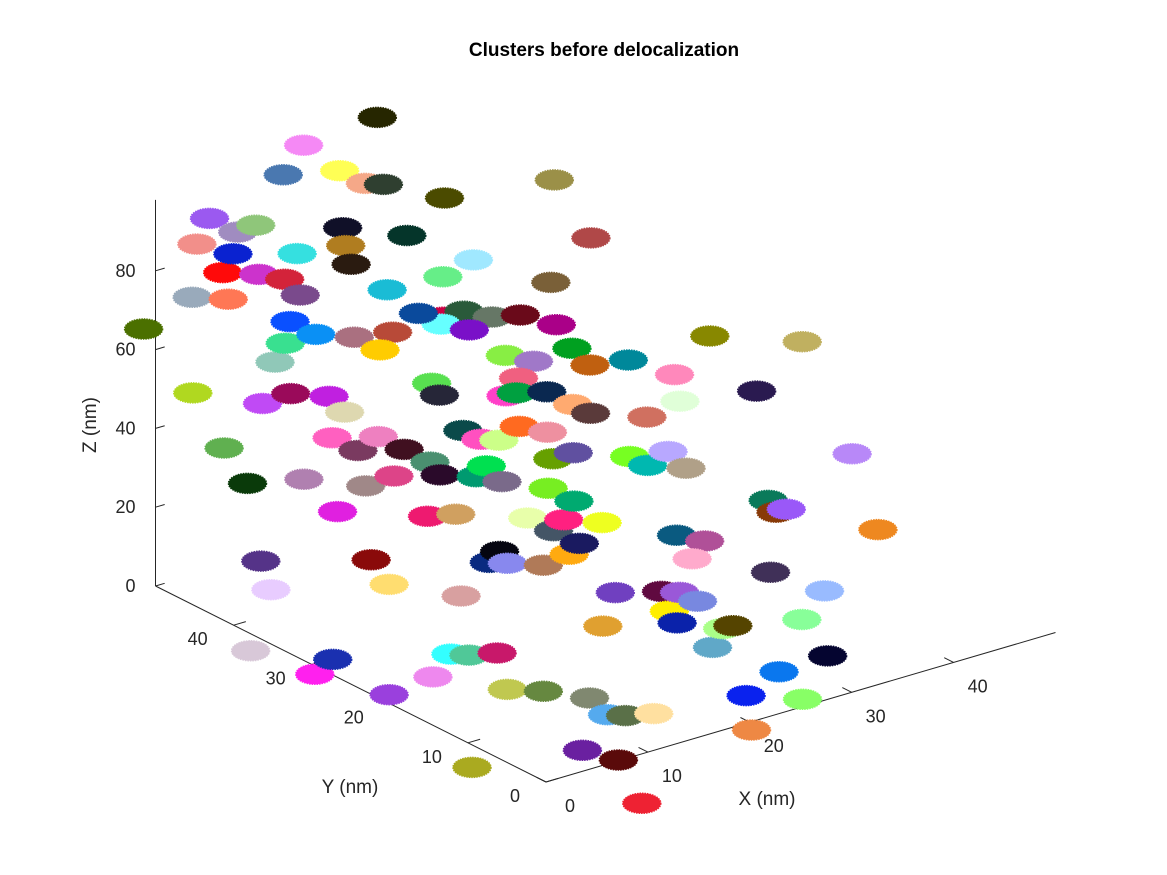 This screenshot has width=1167, height=875. Describe the element at coordinates (351, 684) in the screenshot. I see `y-axis-line` at that location.